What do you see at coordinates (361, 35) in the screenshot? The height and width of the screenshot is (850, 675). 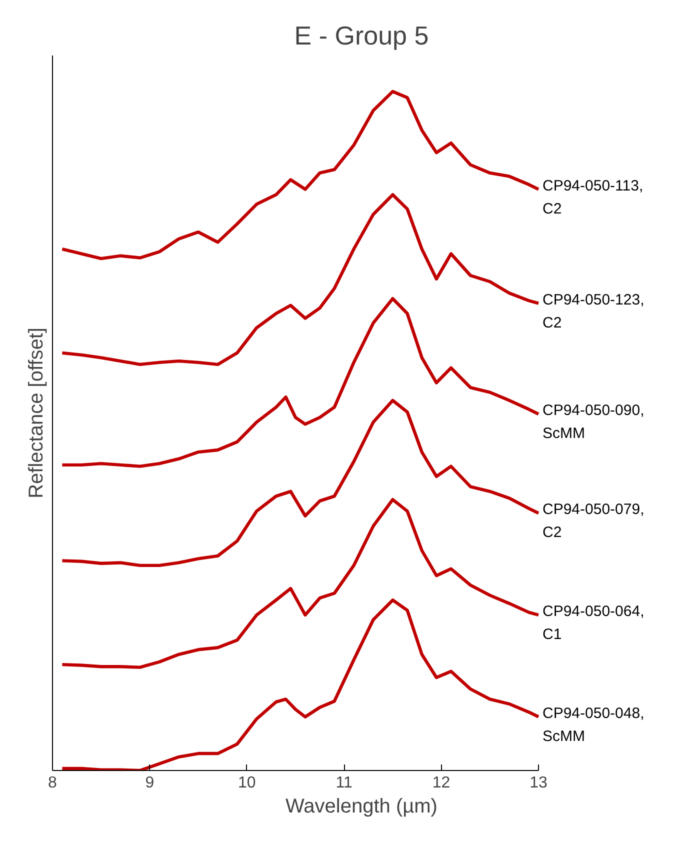 I see `chart-title: E - Group 5` at bounding box center [361, 35].